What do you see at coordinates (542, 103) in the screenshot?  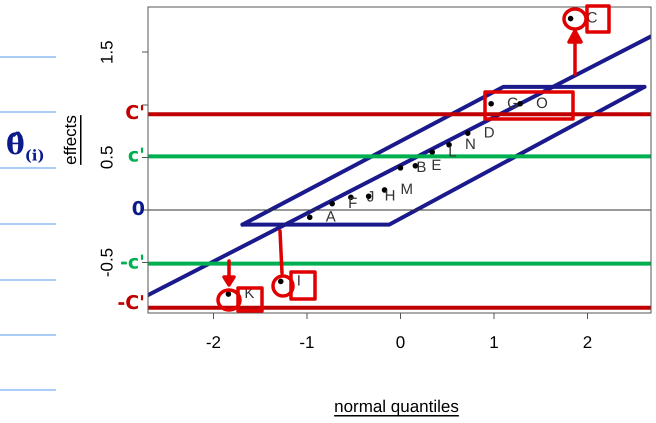 I see `data-label: O` at bounding box center [542, 103].